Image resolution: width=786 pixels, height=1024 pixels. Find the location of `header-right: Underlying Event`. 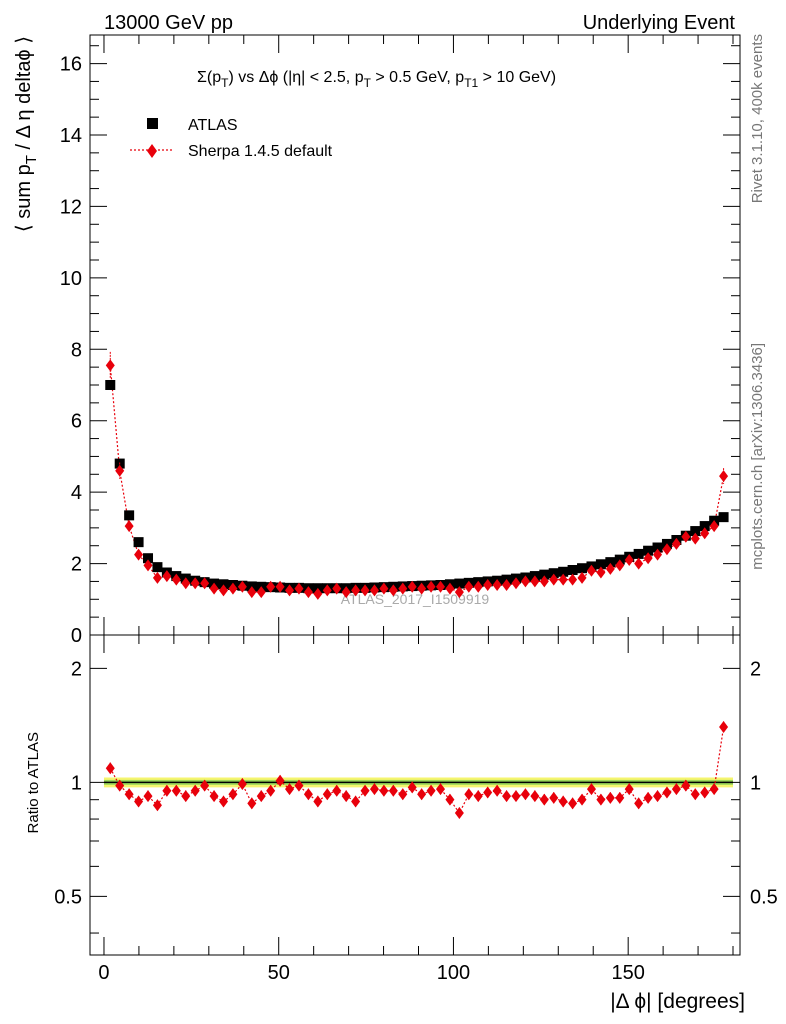

header-right: Underlying Event is located at coordinates (659, 23).